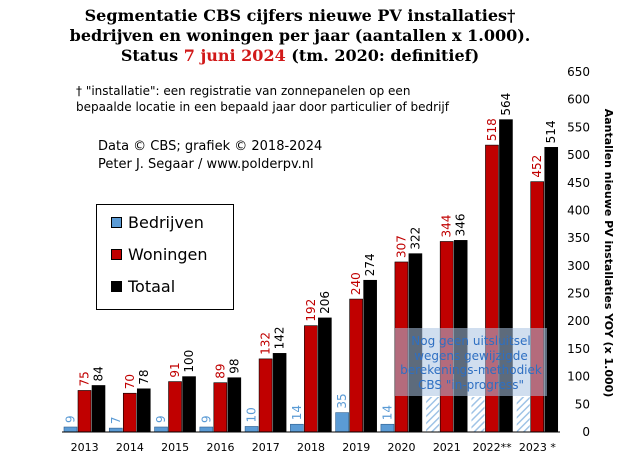  Describe the element at coordinates (168, 254) in the screenshot. I see `legend-label-woningen: Woningen` at that location.